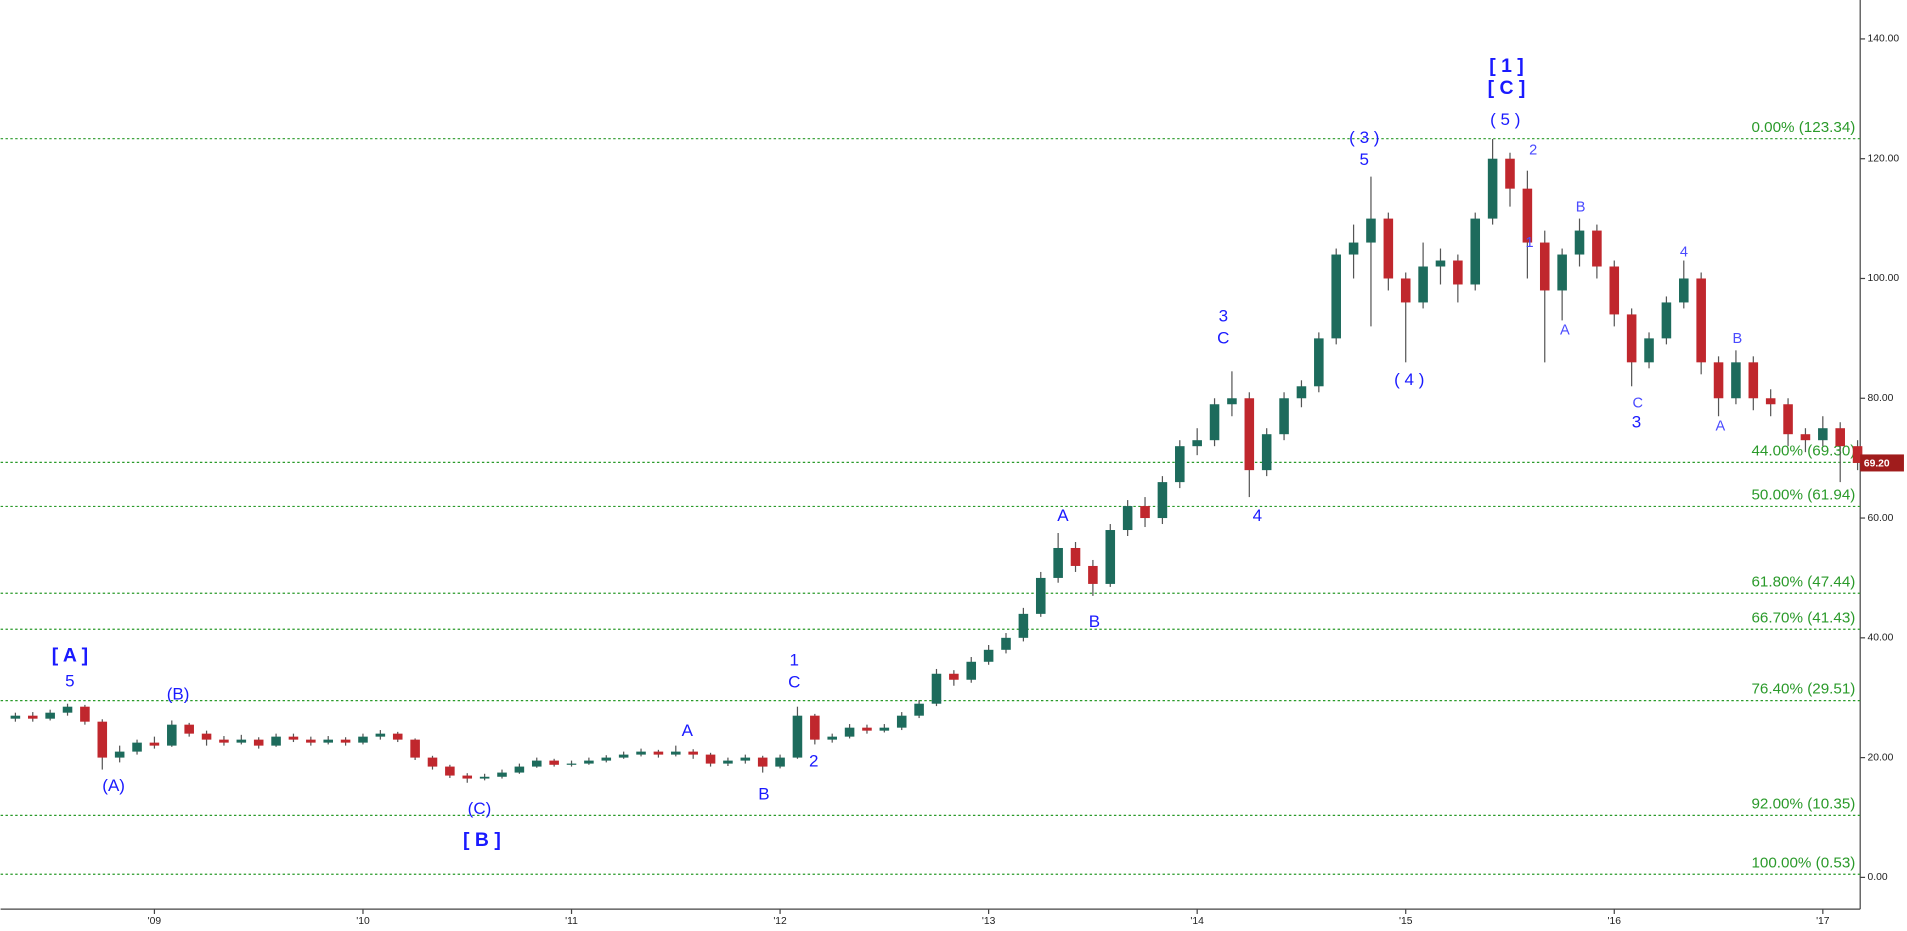  I want to click on last-price-tag, so click(1882, 463).